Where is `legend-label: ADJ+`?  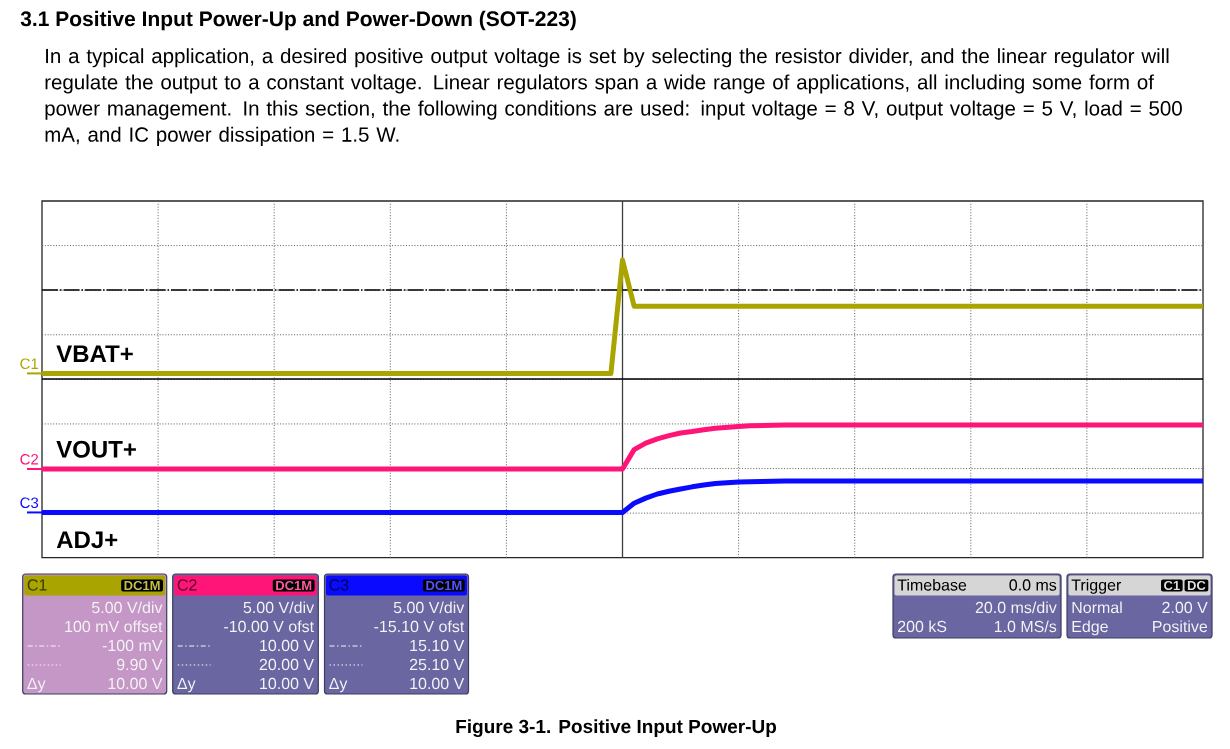
legend-label: ADJ+ is located at coordinates (87, 540).